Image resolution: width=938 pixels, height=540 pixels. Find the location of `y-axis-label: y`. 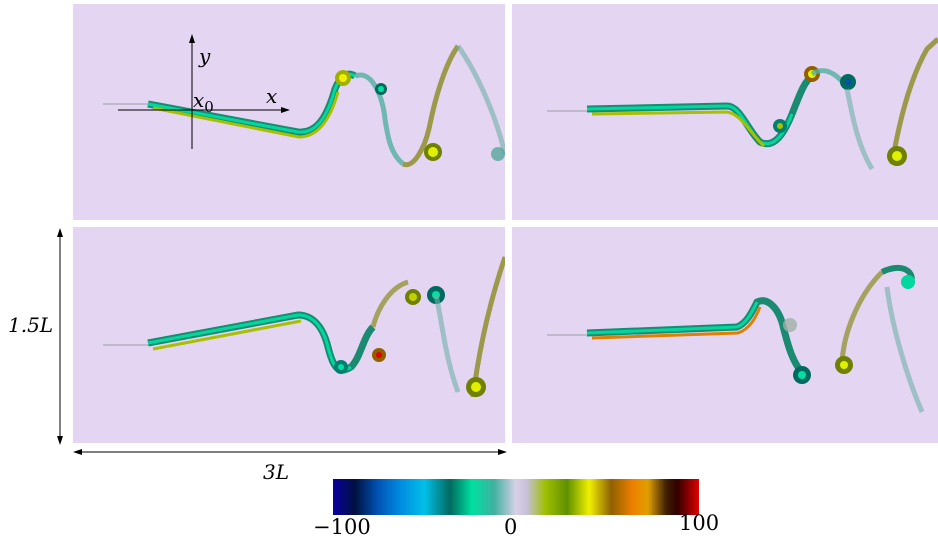

y-axis-label: y is located at coordinates (205, 56).